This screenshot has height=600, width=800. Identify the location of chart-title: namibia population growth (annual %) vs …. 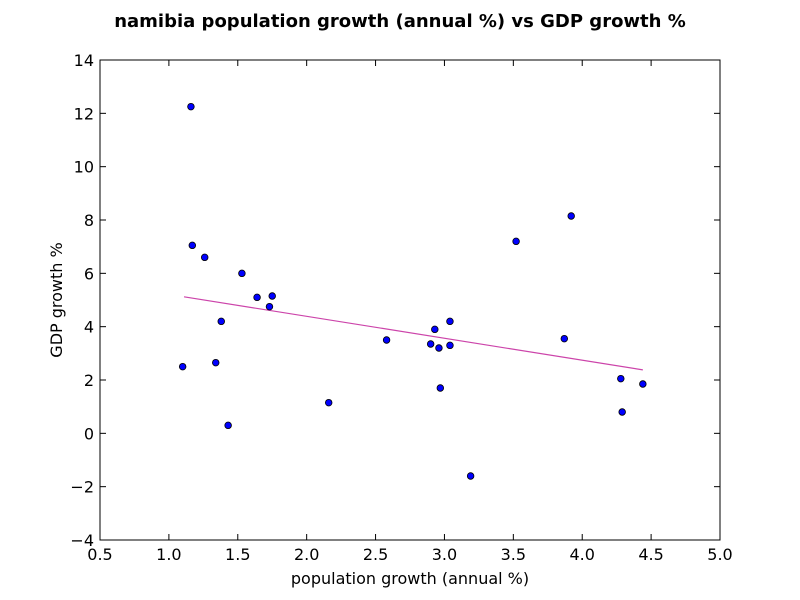
(400, 21).